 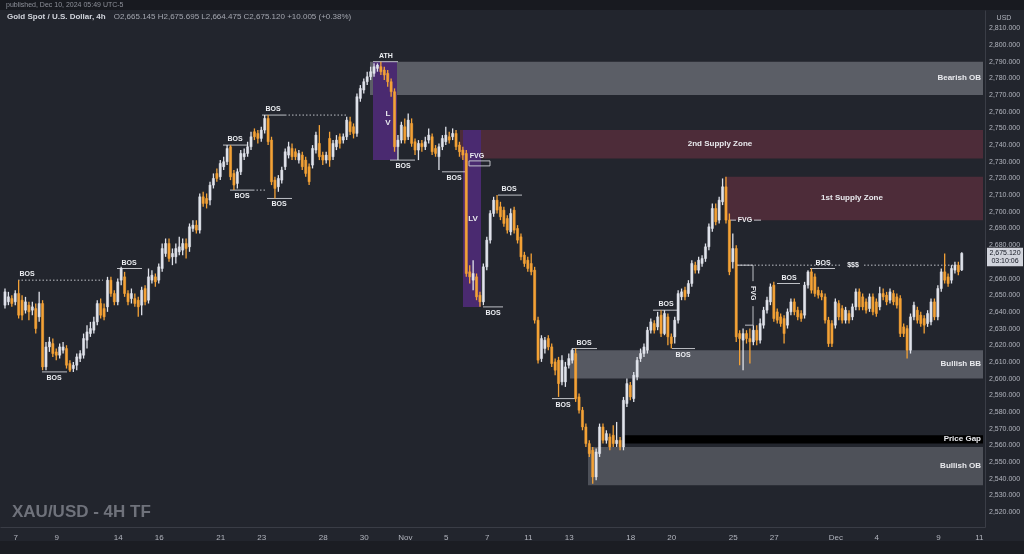 What do you see at coordinates (720, 144) in the screenshot?
I see `band-label: 2nd Supply Zone` at bounding box center [720, 144].